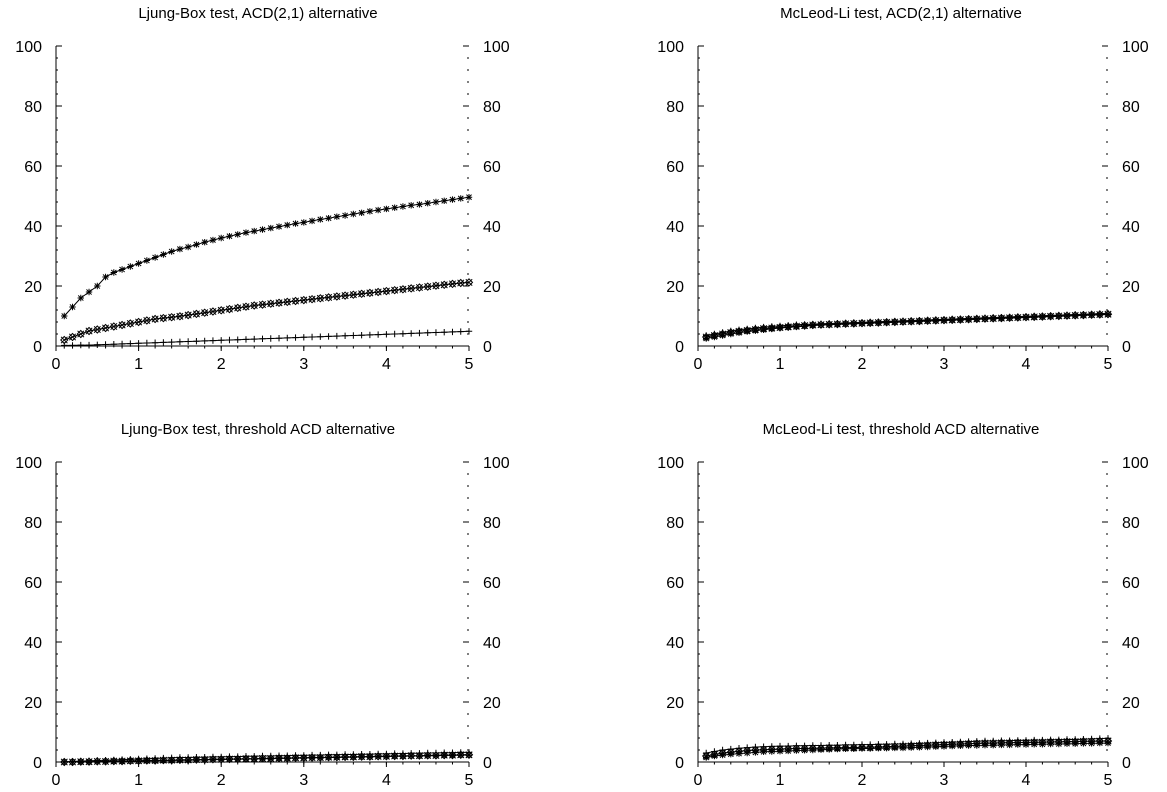 This screenshot has height=792, width=1167. I want to click on y-tick-label-right: 40, so click(1131, 227).